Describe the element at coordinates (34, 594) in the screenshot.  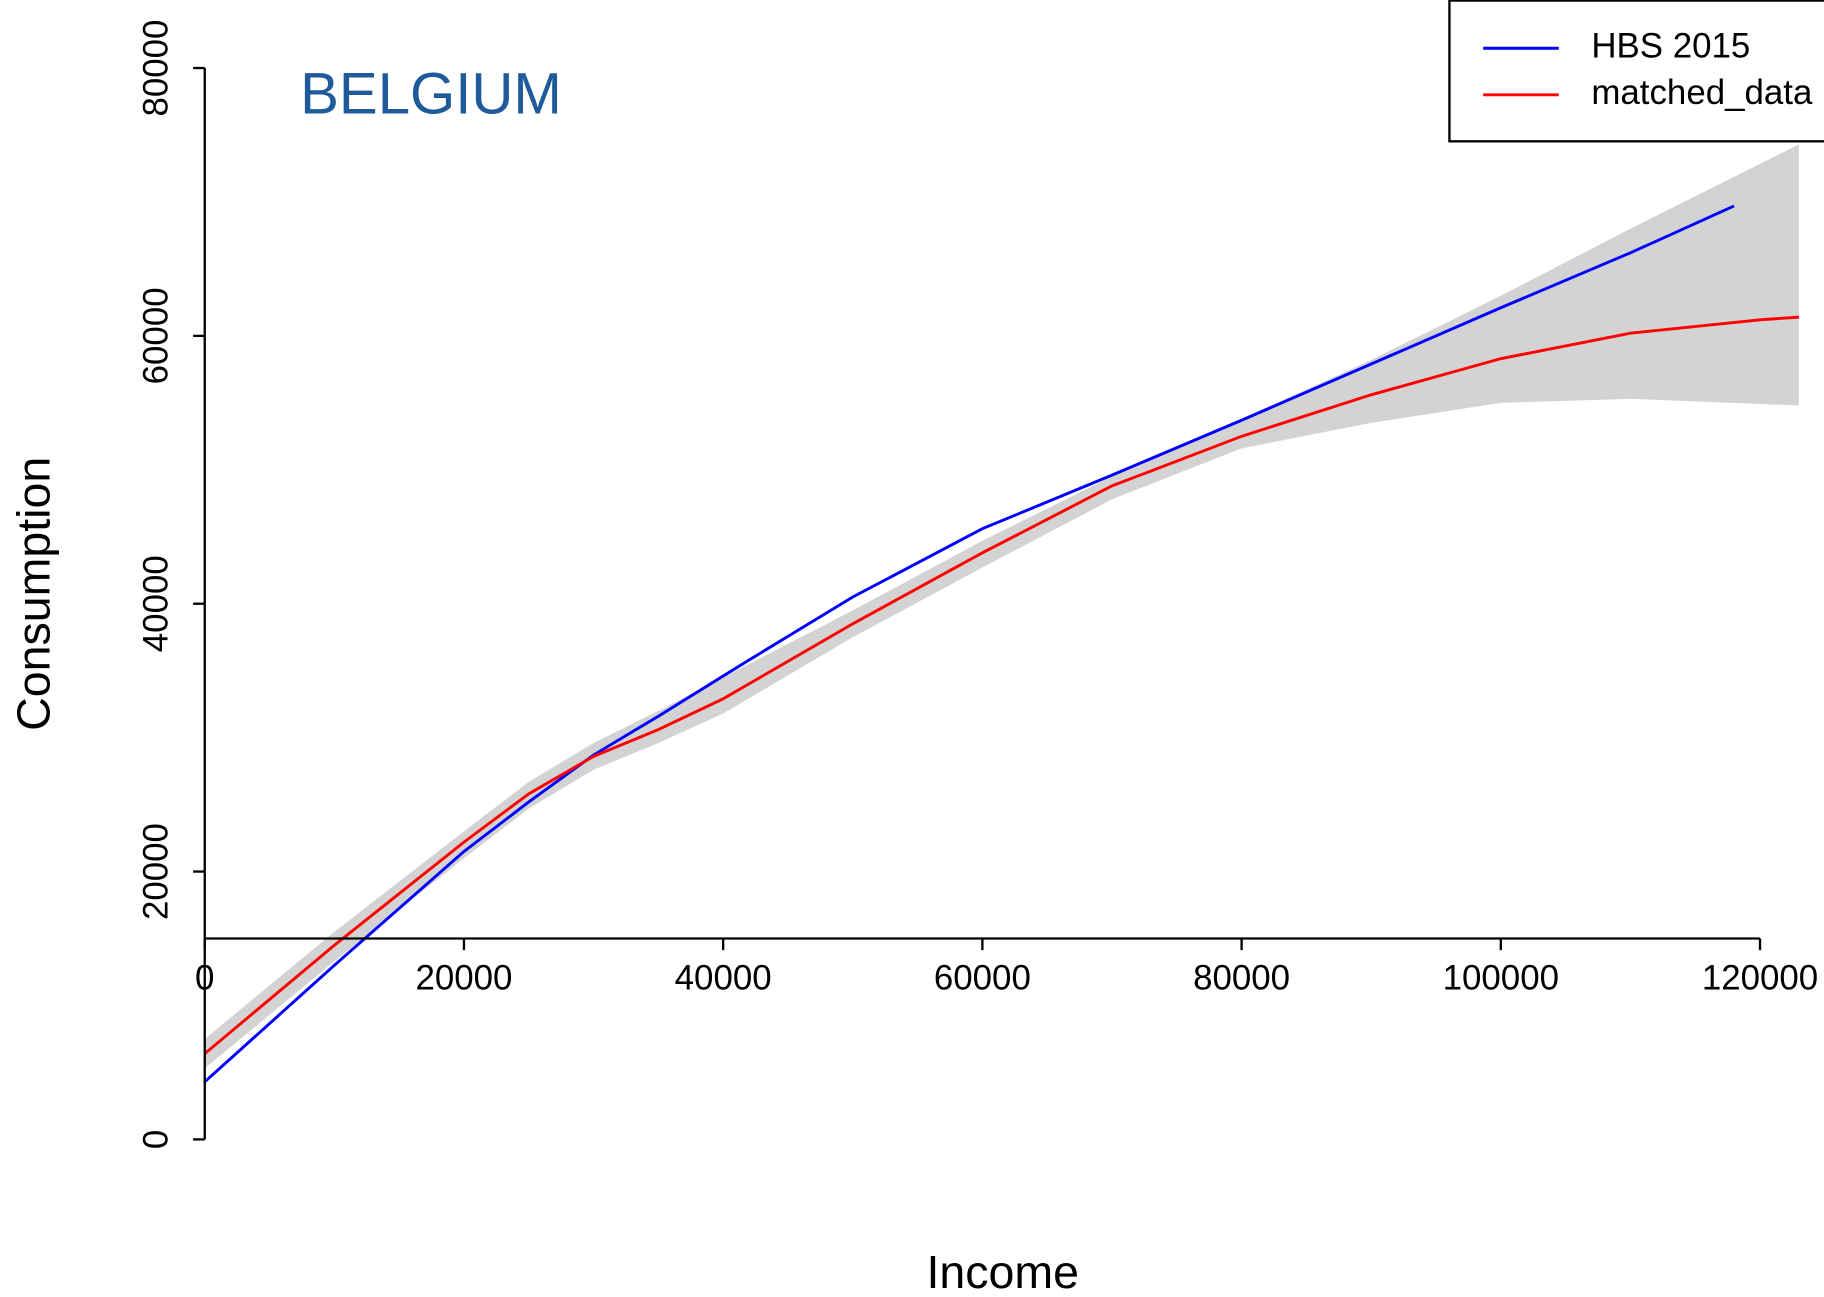
I see `y-axis-label: Consumption` at that location.